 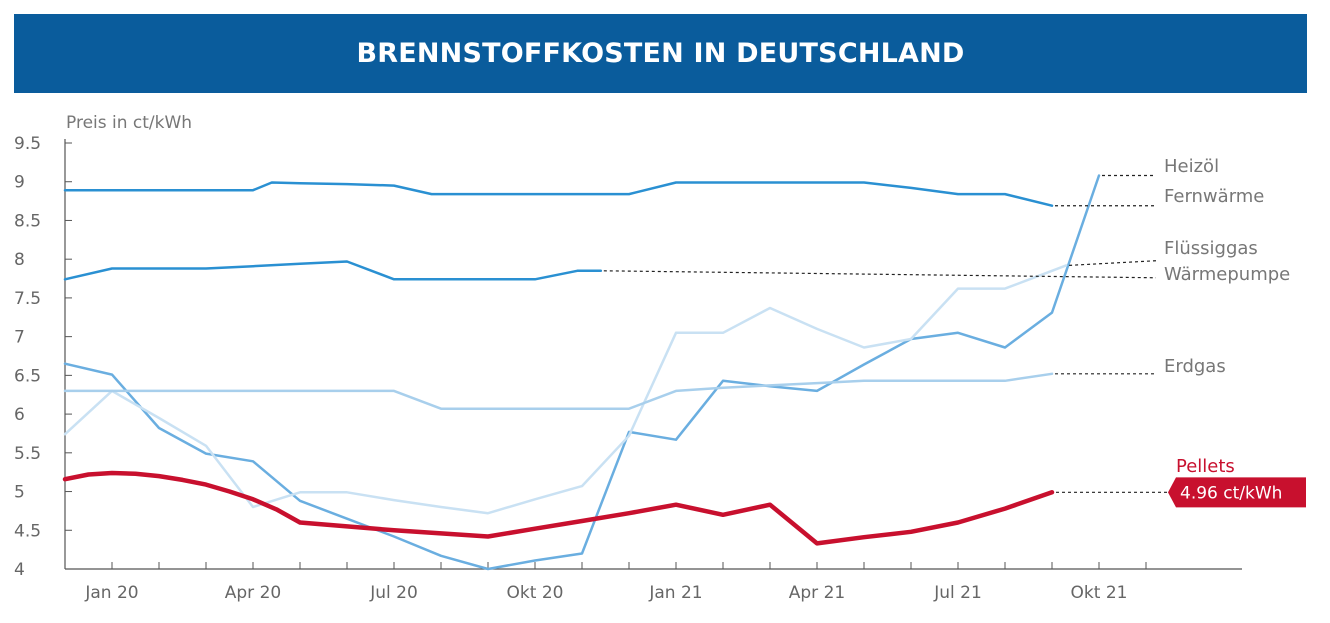 I want to click on chart-title: BRENNSTOFFKOSTEN IN DEUTSCHLAND, so click(x=660, y=53).